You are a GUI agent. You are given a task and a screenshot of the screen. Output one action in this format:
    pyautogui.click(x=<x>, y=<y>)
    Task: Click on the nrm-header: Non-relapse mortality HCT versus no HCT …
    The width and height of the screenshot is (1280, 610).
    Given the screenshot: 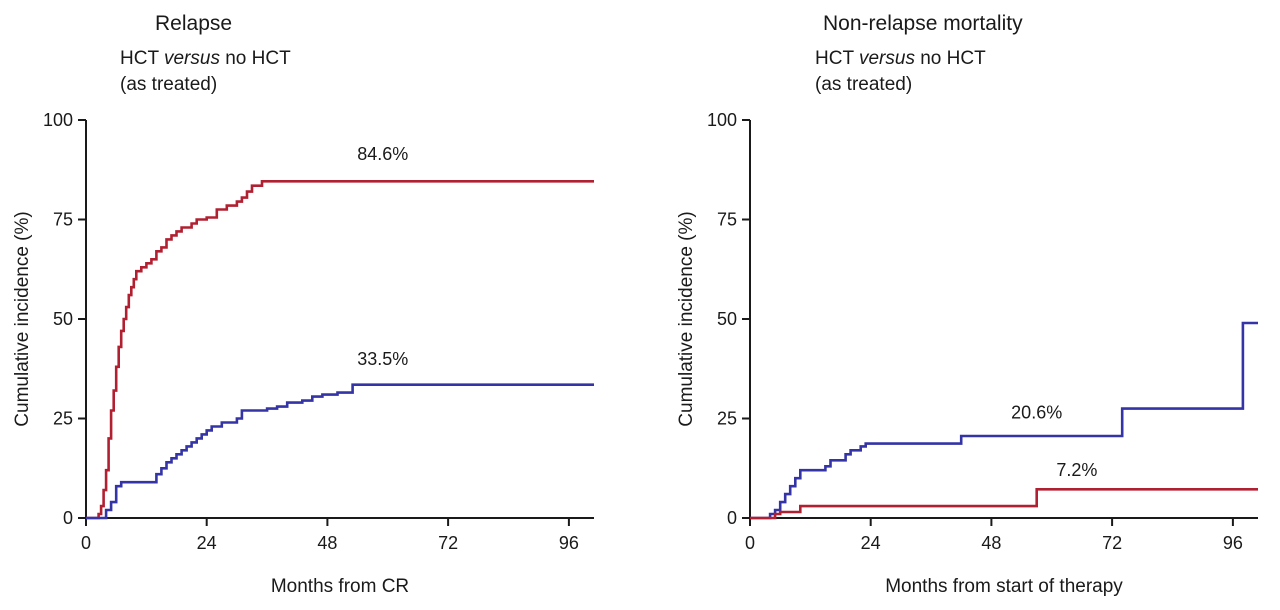 What is the action you would take?
    pyautogui.click(x=960, y=52)
    